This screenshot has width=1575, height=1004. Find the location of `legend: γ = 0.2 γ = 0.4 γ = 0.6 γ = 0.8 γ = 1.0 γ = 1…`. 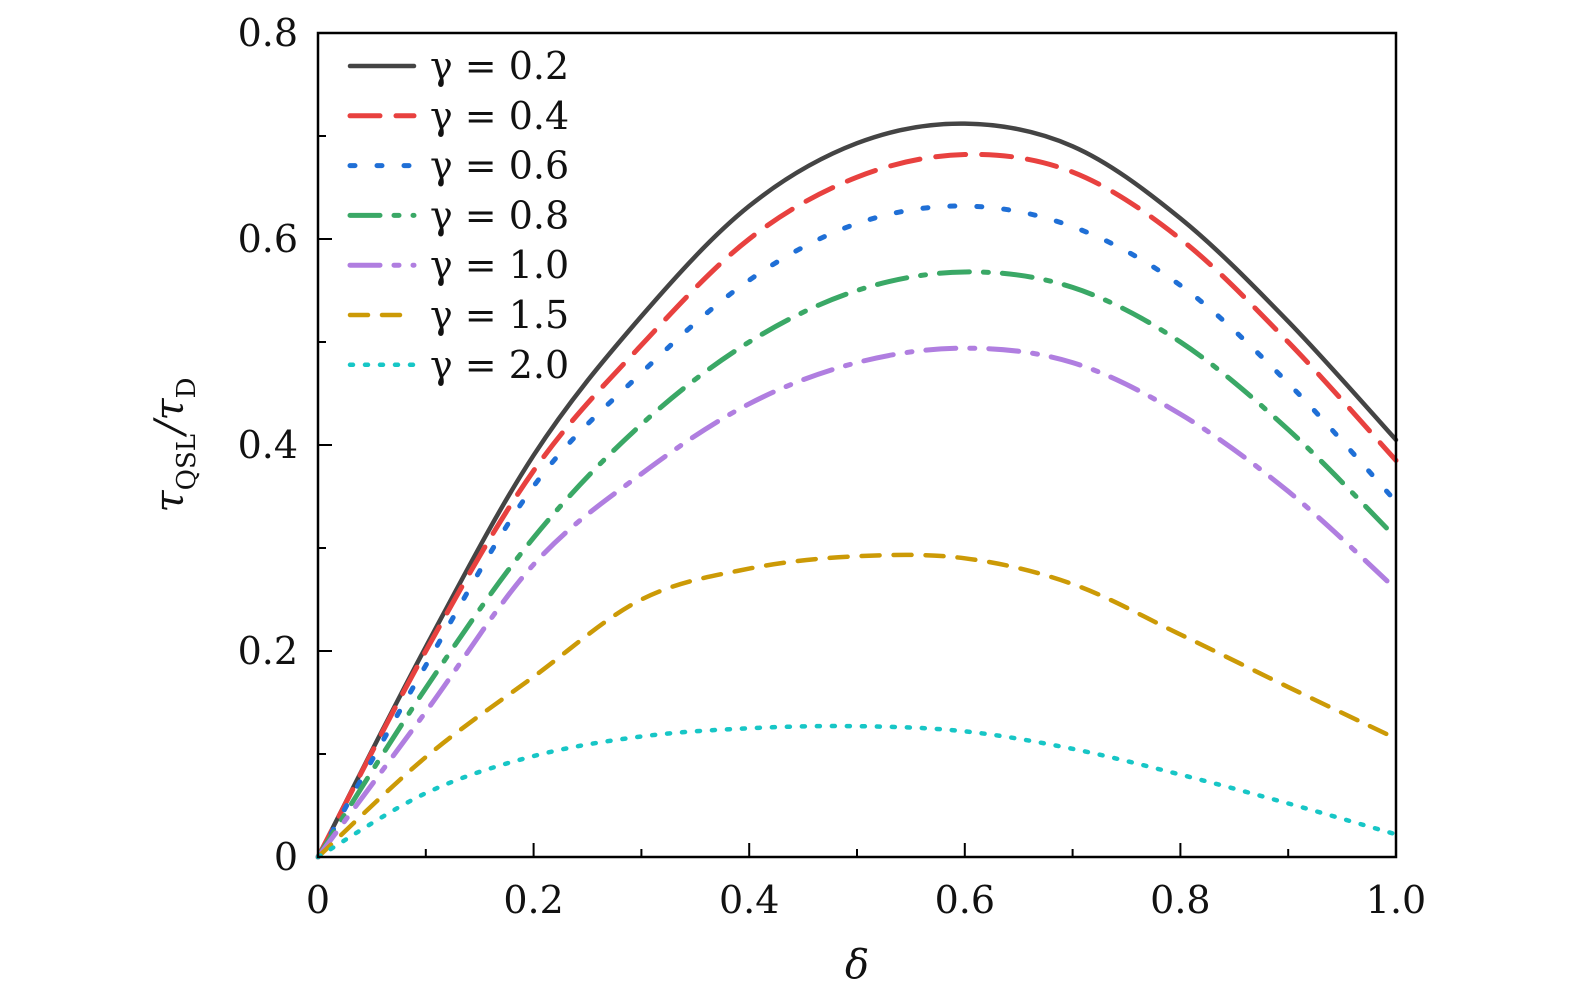

legend: γ = 0.2 γ = 0.4 γ = 0.6 γ = 0.8 γ = 1.0 γ = 1… is located at coordinates (458, 215).